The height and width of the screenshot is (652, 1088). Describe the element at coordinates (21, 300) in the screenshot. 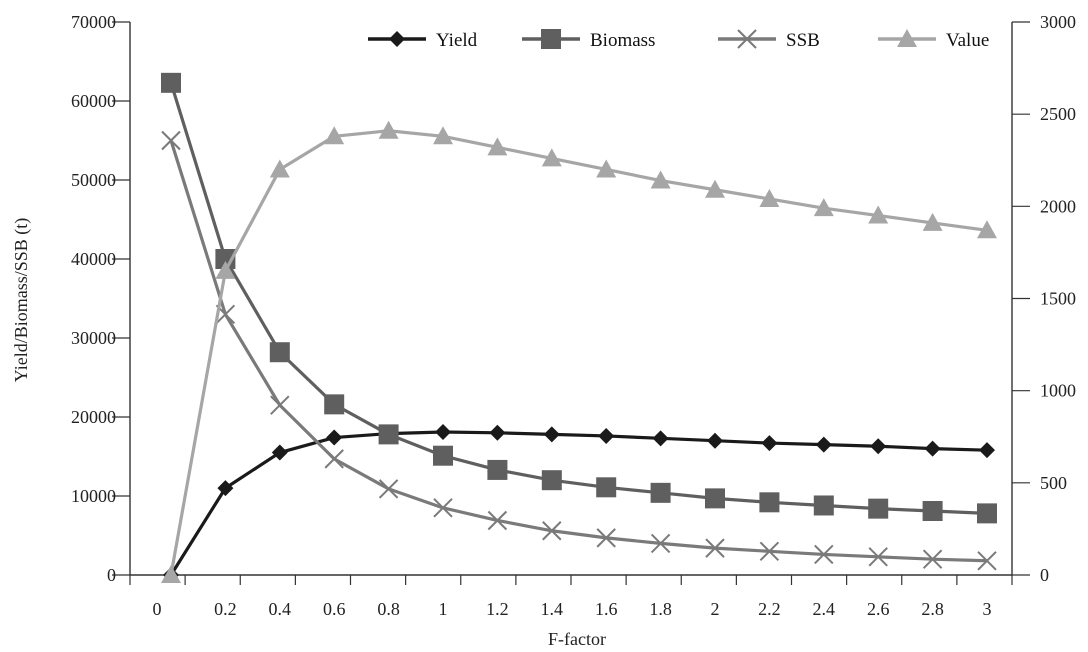

I see `y-axis-title: Yield/Biomass/SSB (t)` at that location.